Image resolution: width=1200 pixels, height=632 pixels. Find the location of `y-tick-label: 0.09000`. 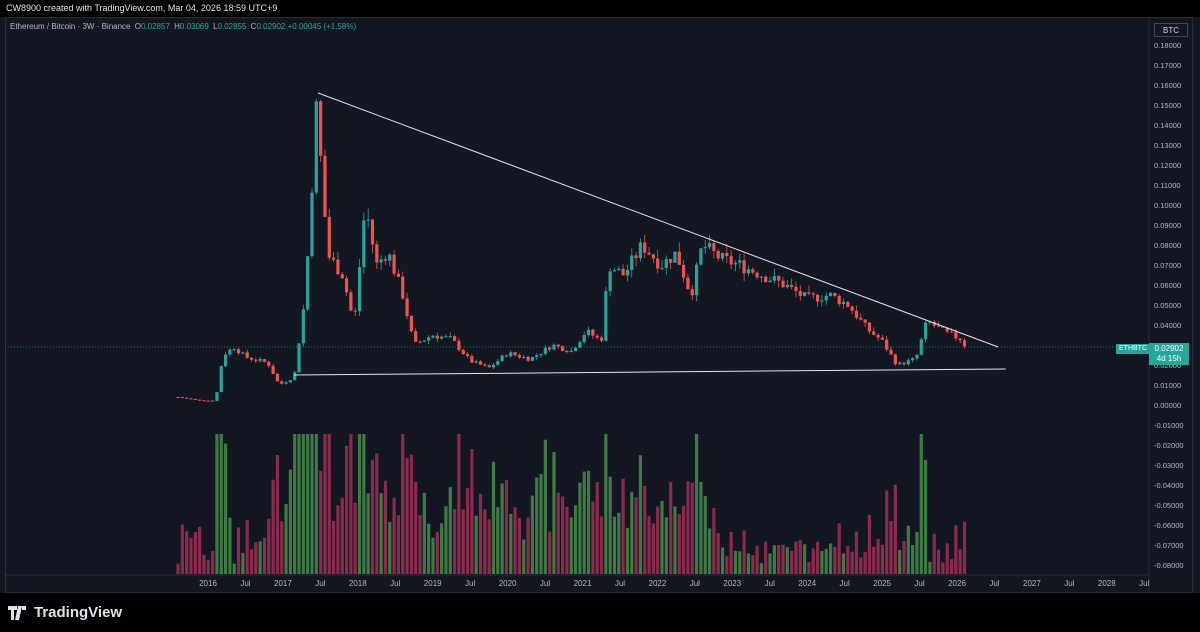

y-tick-label: 0.09000 is located at coordinates (1167, 225).